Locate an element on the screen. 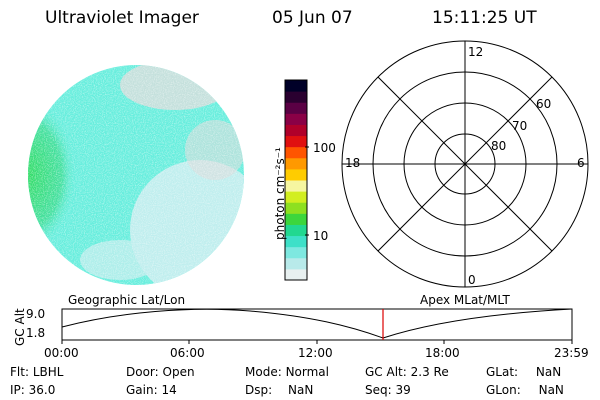 The image size is (600, 400). status-seq: Seq: 39 is located at coordinates (388, 390).